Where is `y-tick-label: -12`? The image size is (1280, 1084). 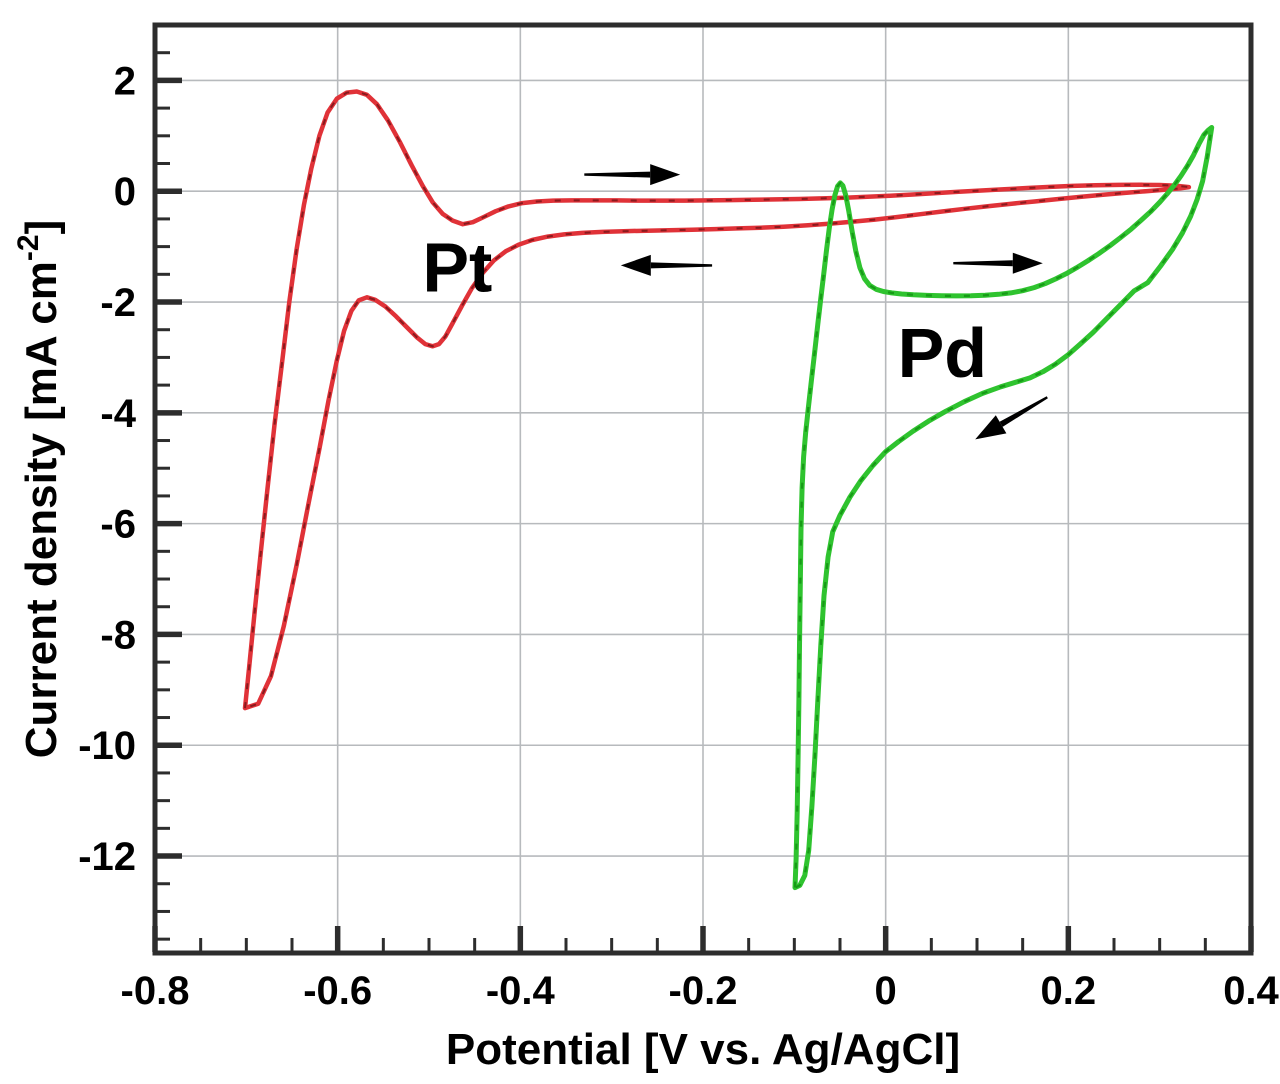
y-tick-label: -12 is located at coordinates (107, 857).